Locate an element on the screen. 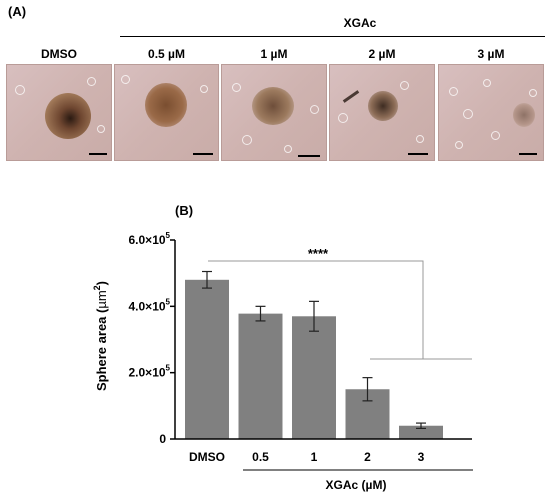 This screenshot has width=550, height=496. micrograph-0-5um is located at coordinates (166, 112).